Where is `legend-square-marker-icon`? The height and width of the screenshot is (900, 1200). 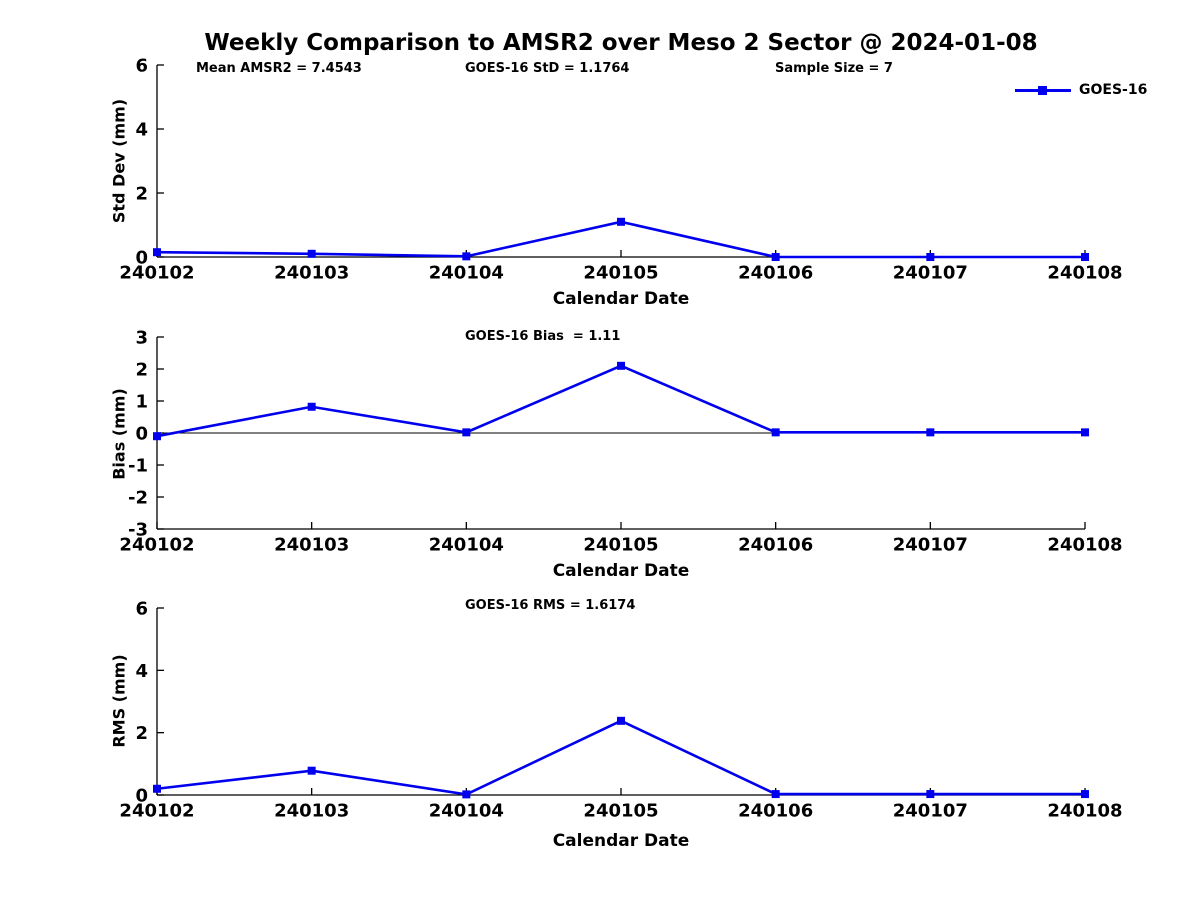
legend-square-marker-icon is located at coordinates (1042, 90).